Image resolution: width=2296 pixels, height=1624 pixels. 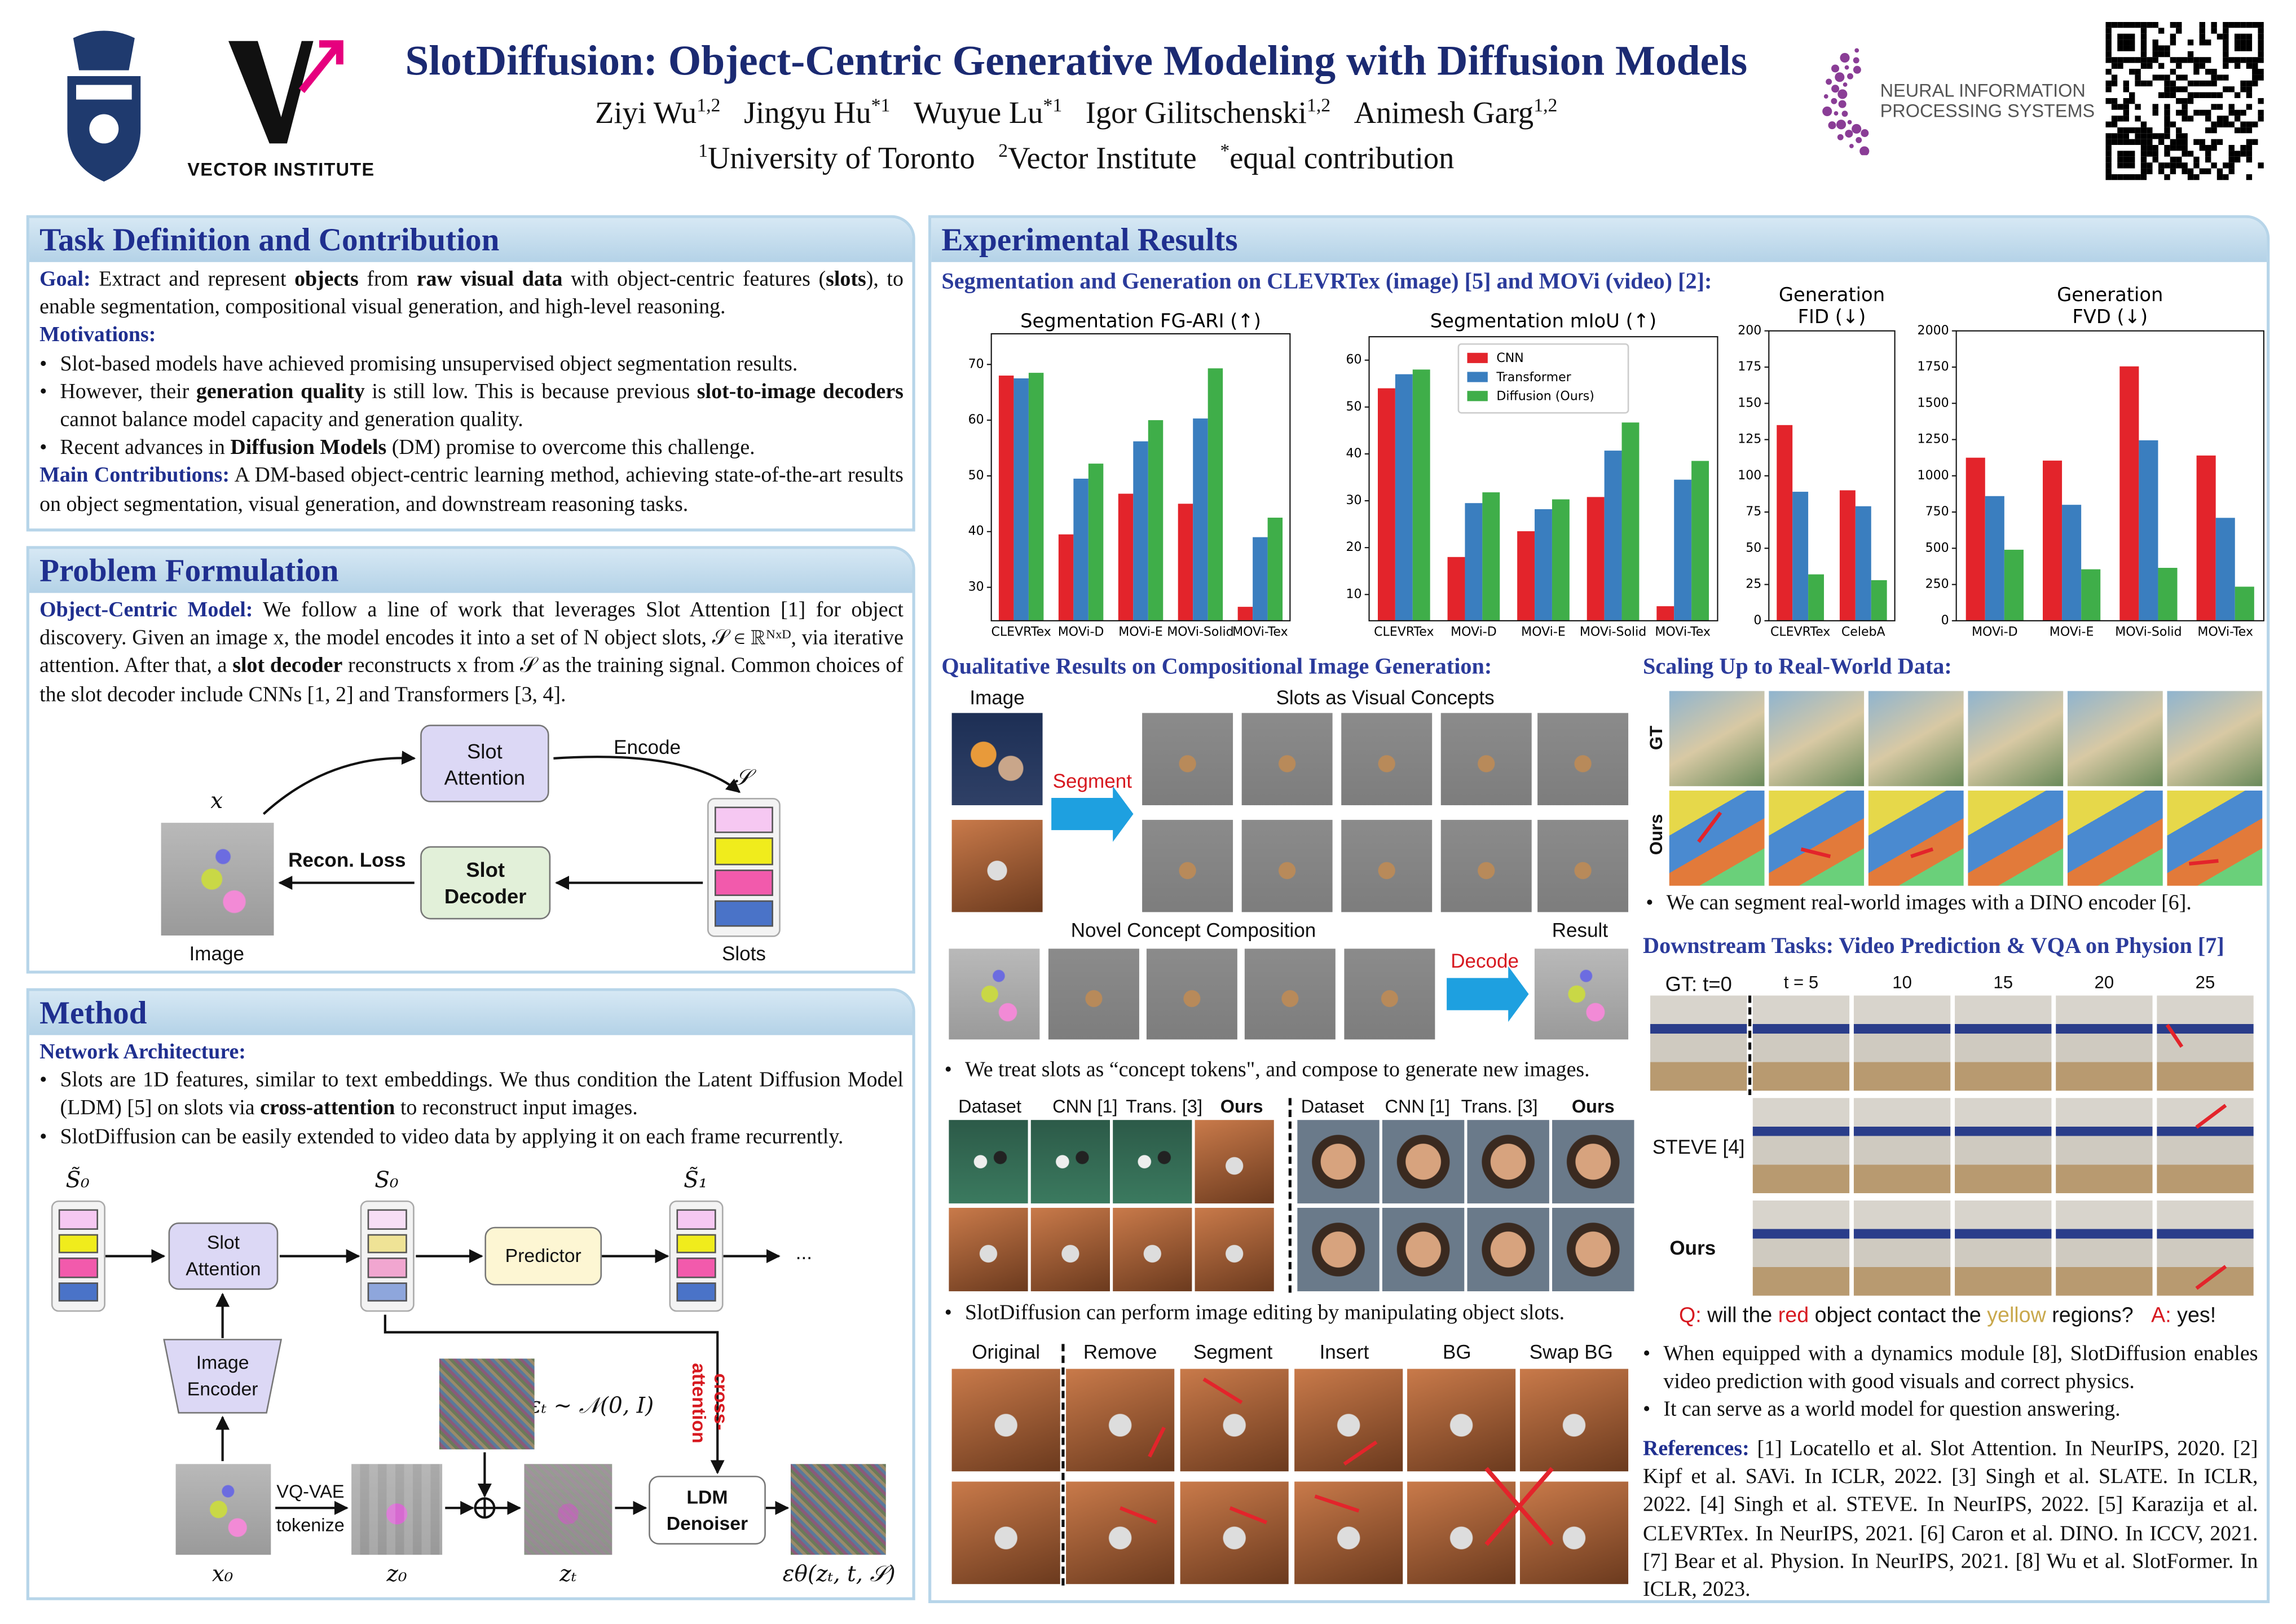 What do you see at coordinates (1698, 1147) in the screenshot?
I see `row-label: STEVE [4]` at bounding box center [1698, 1147].